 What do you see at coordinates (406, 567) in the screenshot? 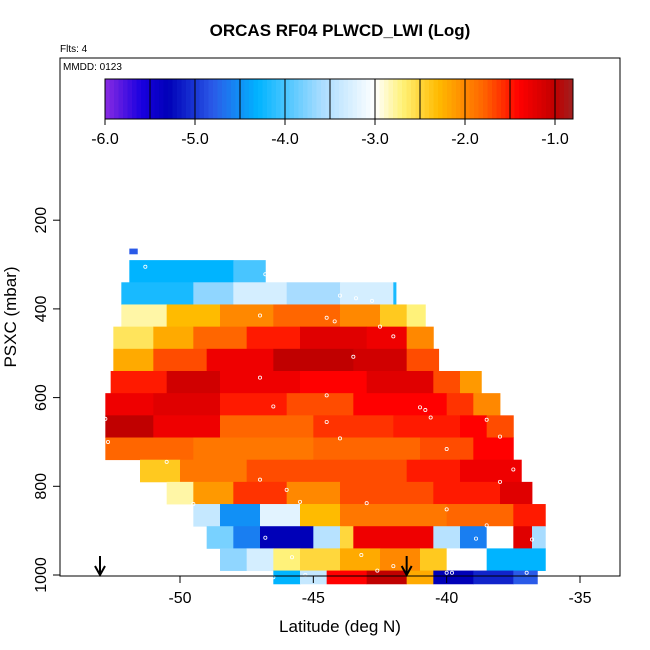
I see `flight-marker-arrow` at bounding box center [406, 567].